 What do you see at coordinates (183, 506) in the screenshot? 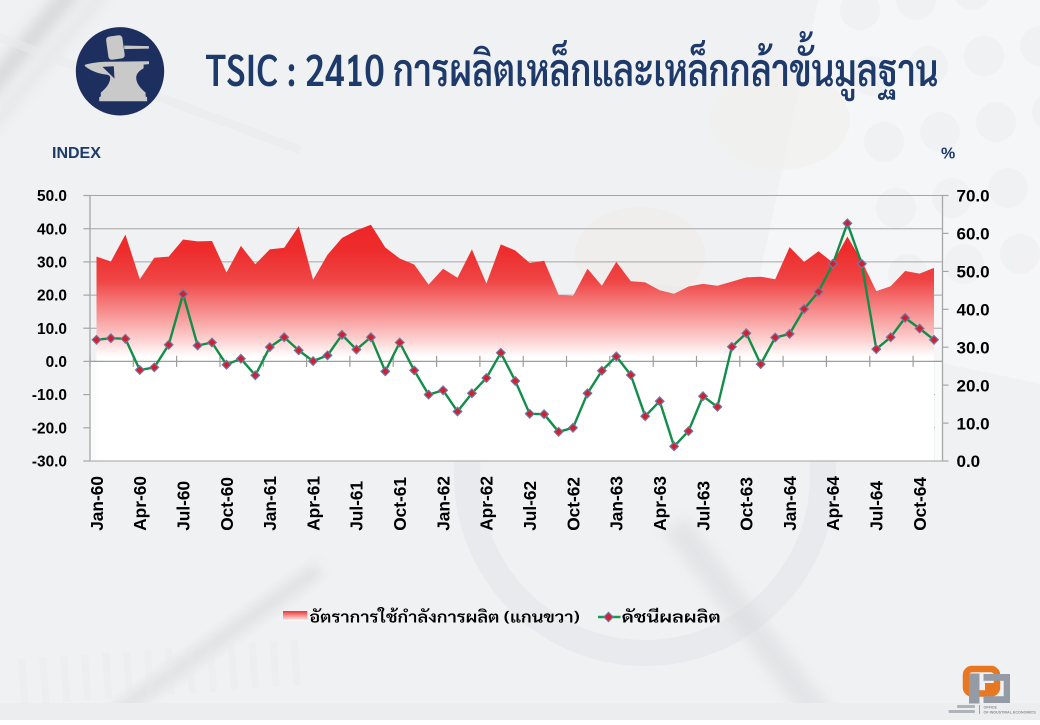
I see `svg-text: Jul-60` at bounding box center [183, 506].